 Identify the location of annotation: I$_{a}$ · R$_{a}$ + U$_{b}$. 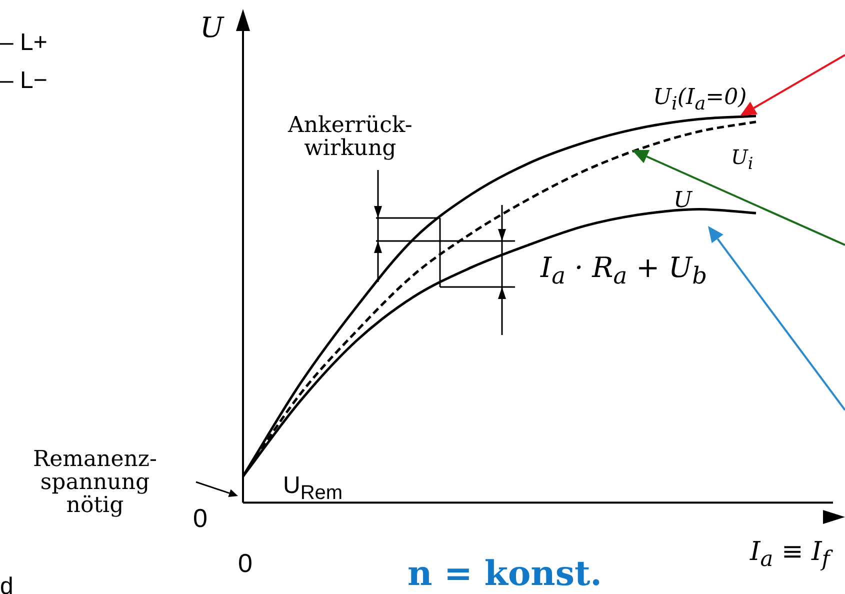
(623, 270).